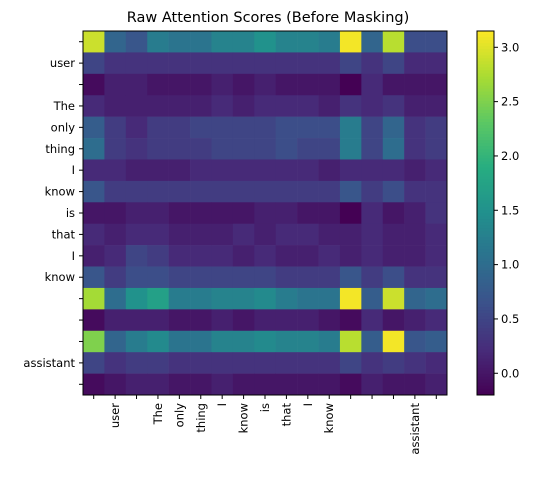  Describe the element at coordinates (497, 213) in the screenshot. I see `colorbar: 3.0 2.5 2.0 1.5 1.0 0.5 0.0` at that location.